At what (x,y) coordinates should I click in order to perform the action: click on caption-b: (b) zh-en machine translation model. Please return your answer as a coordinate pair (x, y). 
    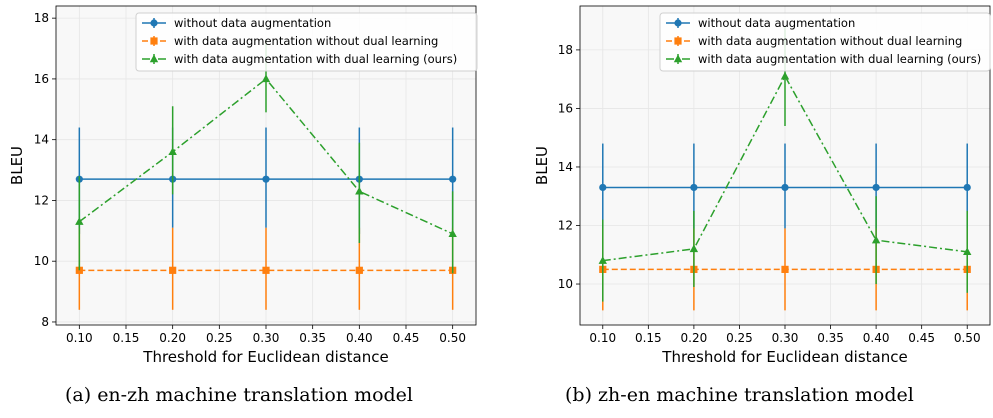
    Looking at the image, I should click on (739, 395).